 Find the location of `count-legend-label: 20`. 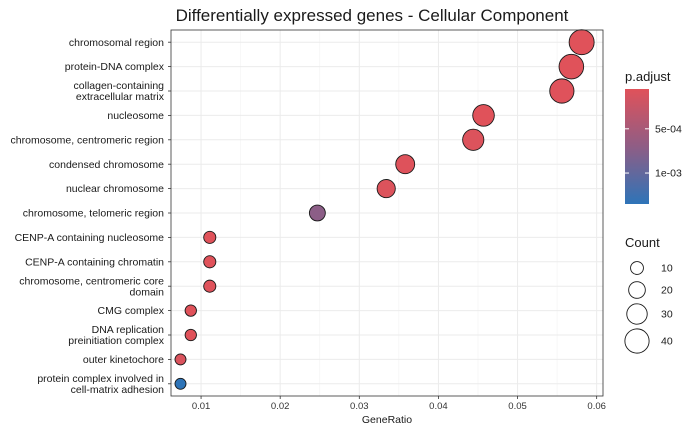

count-legend-label: 20 is located at coordinates (667, 291).